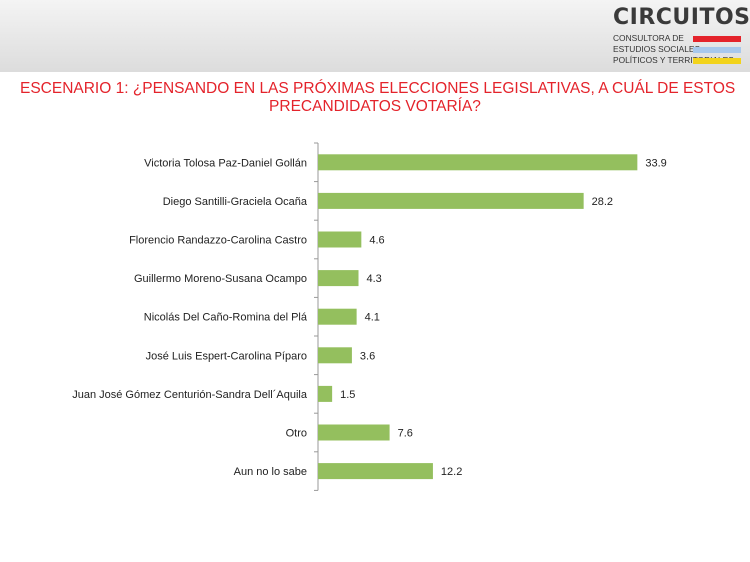 This screenshot has height=562, width=750. What do you see at coordinates (717, 50) in the screenshot?
I see `brand-flag-blue` at bounding box center [717, 50].